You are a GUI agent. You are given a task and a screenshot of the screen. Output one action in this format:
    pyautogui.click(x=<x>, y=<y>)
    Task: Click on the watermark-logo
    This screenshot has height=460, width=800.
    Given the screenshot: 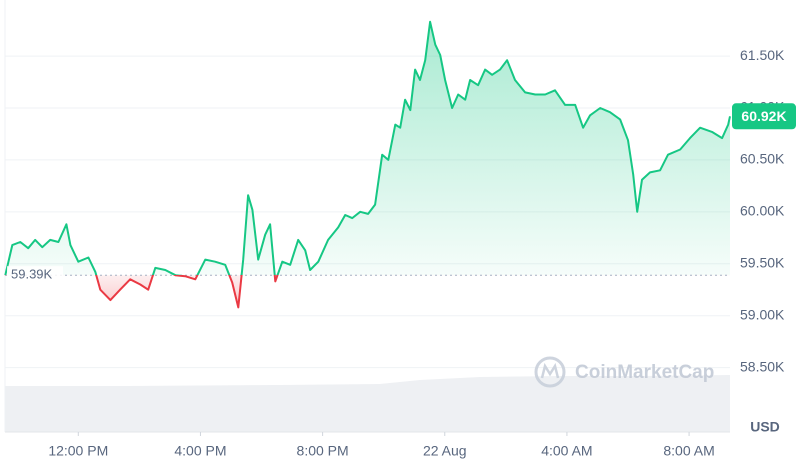 What is the action you would take?
    pyautogui.click(x=550, y=372)
    